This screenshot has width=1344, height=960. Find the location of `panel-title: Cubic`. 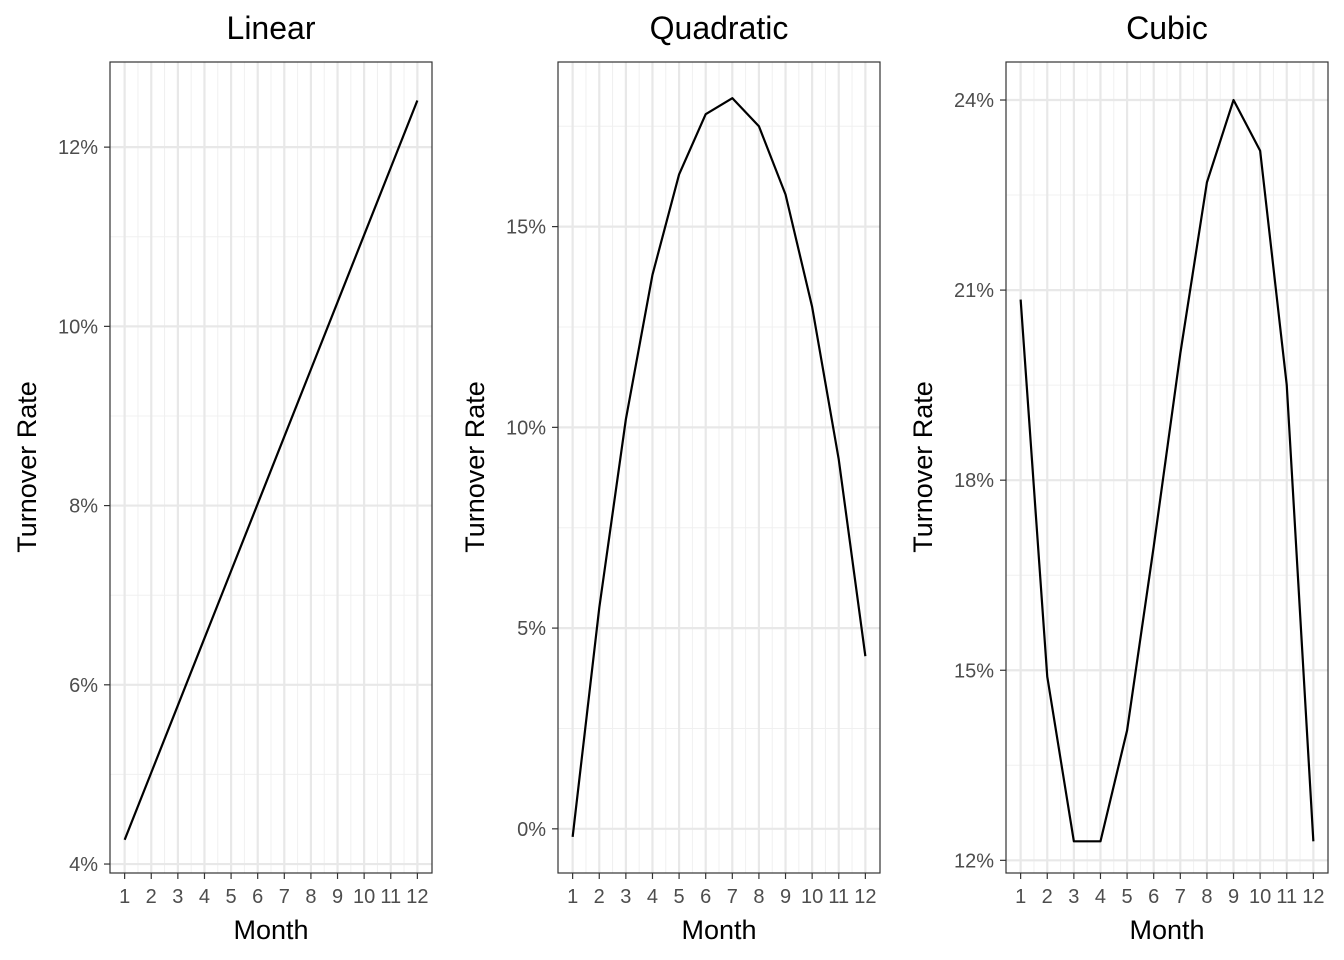

panel-title: Cubic is located at coordinates (1167, 28).